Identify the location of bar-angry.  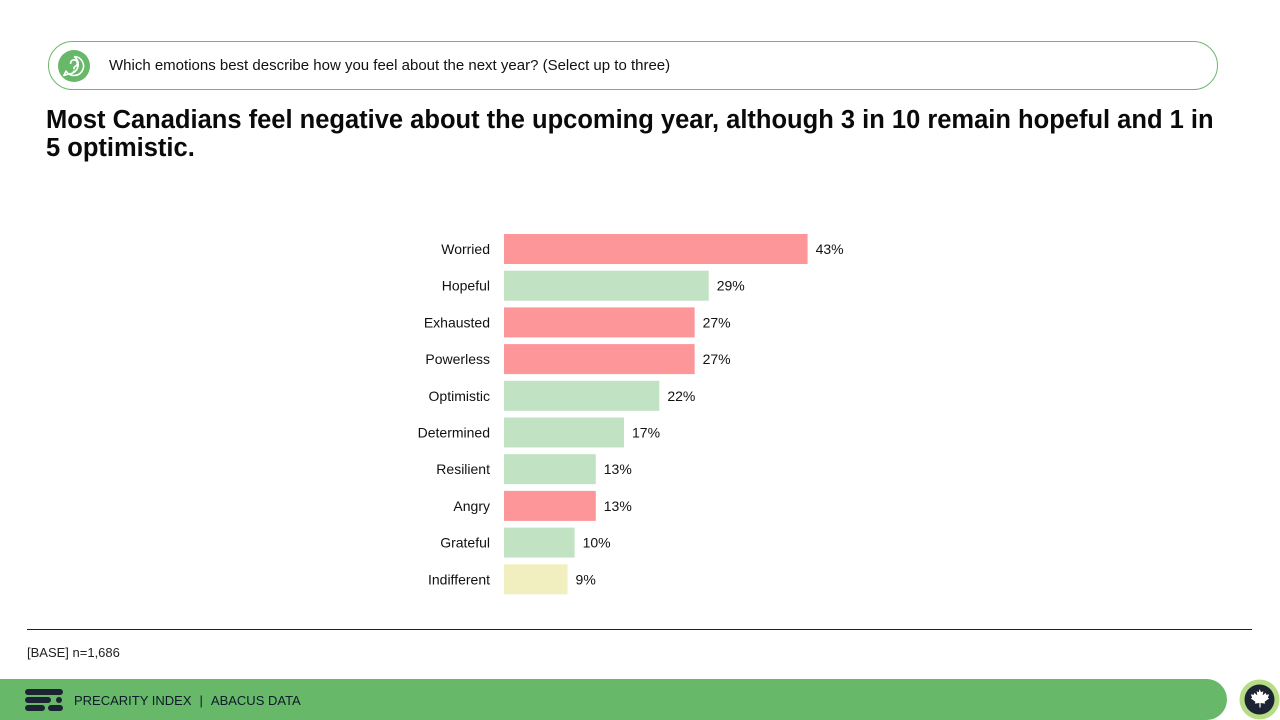
(550, 505).